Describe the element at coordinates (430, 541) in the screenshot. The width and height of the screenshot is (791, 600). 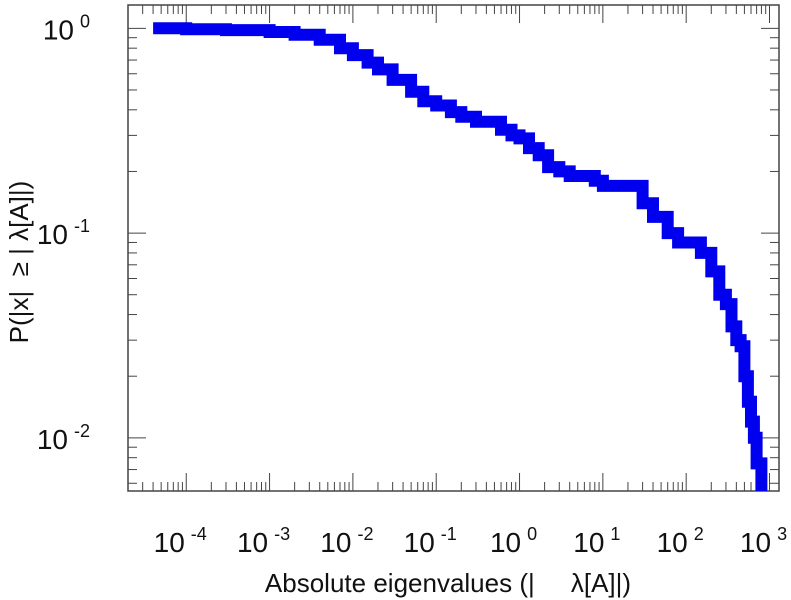
I see `x-tick-label: 10 -1` at that location.